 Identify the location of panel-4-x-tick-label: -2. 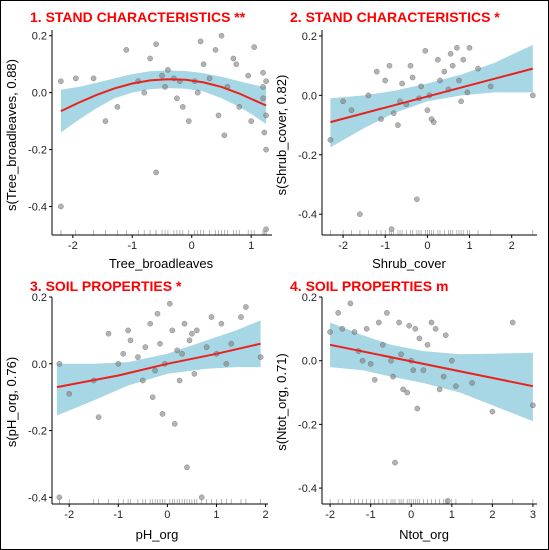
(330, 515).